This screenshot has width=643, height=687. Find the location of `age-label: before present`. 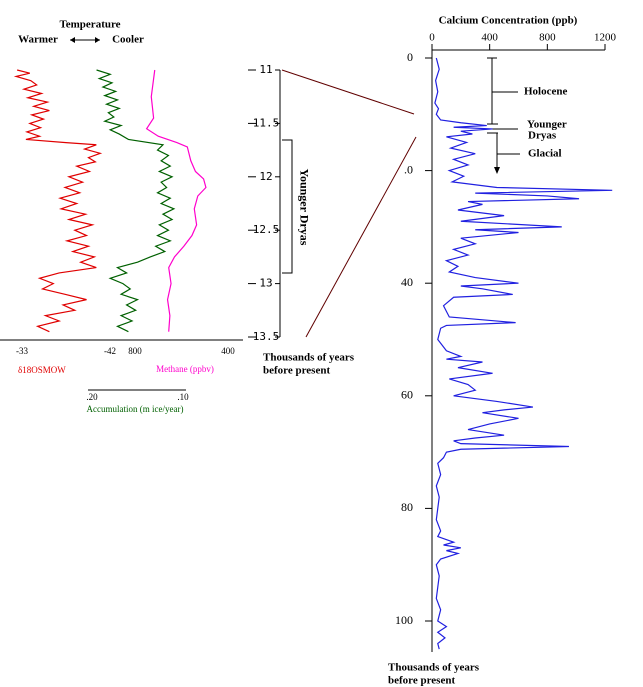

age-label: before present is located at coordinates (421, 681).